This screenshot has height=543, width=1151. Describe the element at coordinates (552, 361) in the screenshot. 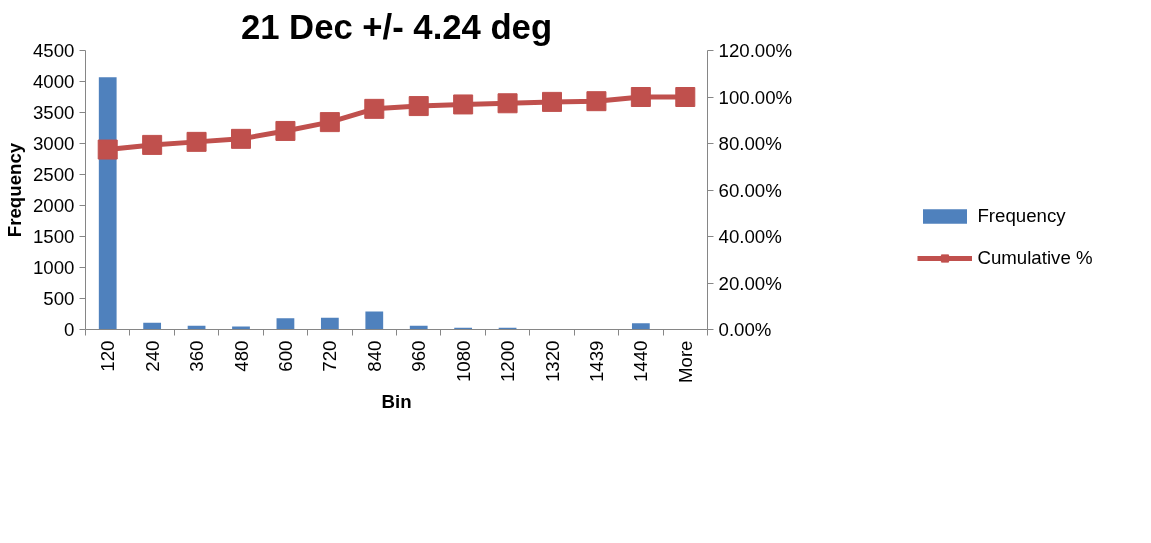

I see `x-tick-label: 1320` at that location.